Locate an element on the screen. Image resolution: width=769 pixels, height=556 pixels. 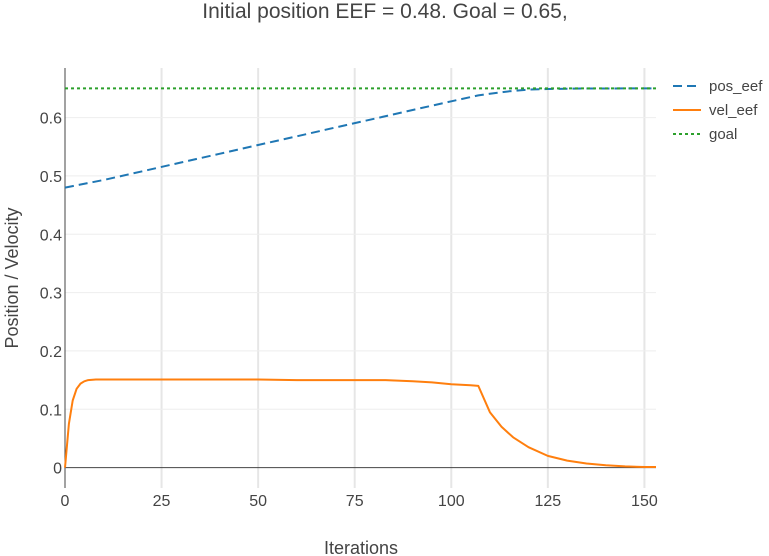
x-tick-label: 150 is located at coordinates (644, 501).